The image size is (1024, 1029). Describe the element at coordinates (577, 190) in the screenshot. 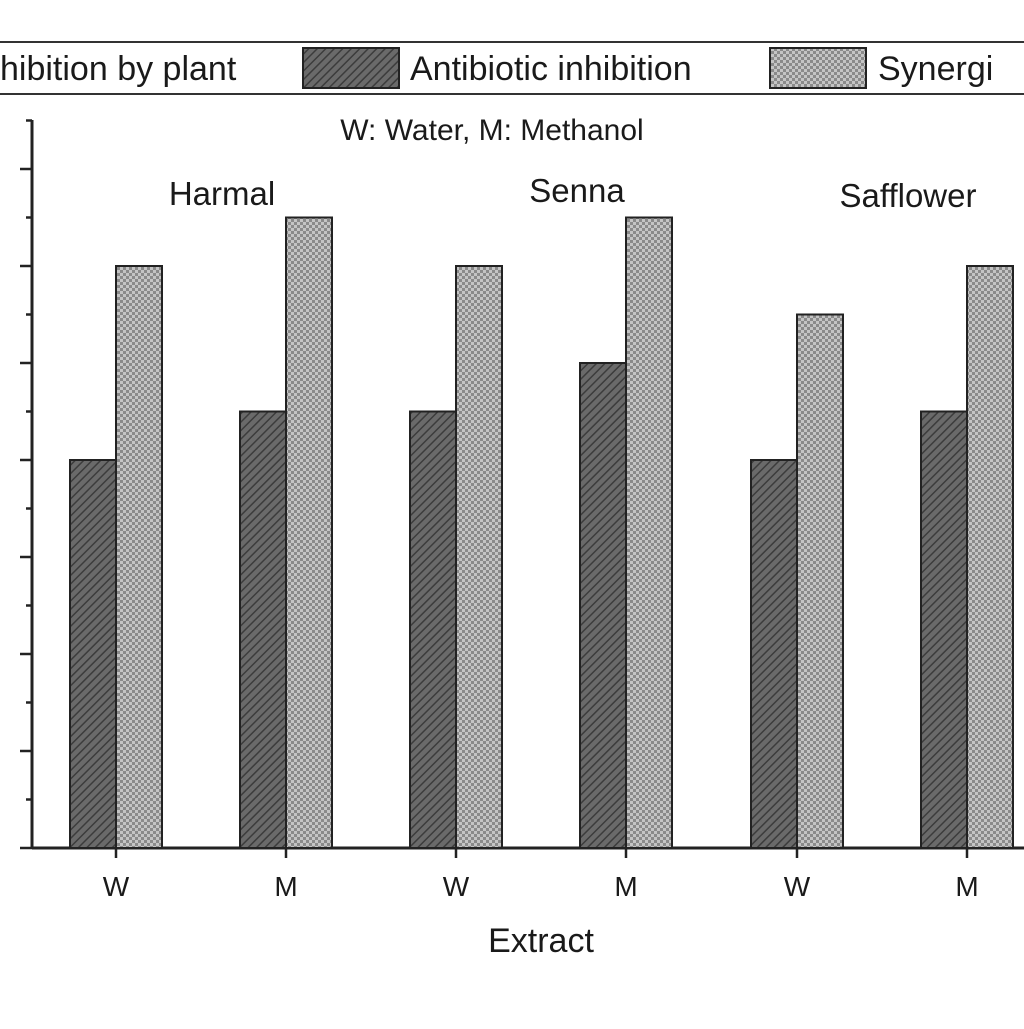

I see `group-label-senna: Senna` at that location.